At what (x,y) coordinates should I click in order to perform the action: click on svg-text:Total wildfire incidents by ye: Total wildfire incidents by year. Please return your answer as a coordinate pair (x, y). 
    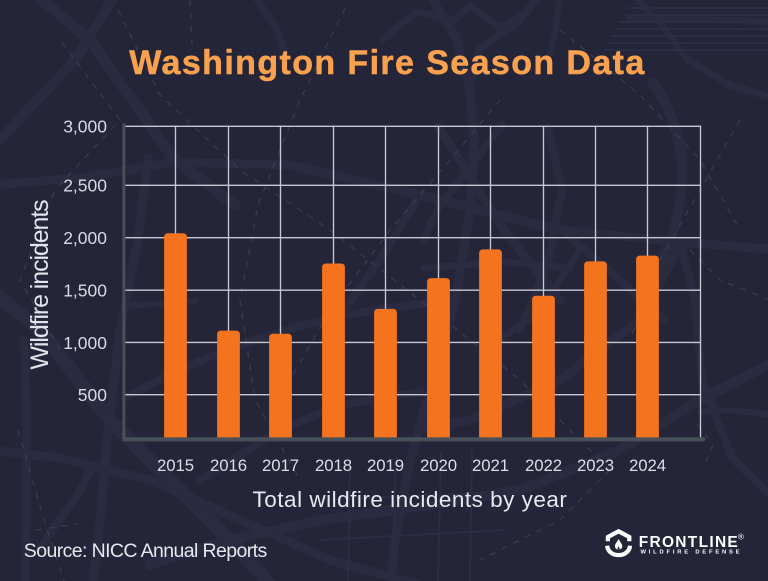
    Looking at the image, I should click on (410, 499).